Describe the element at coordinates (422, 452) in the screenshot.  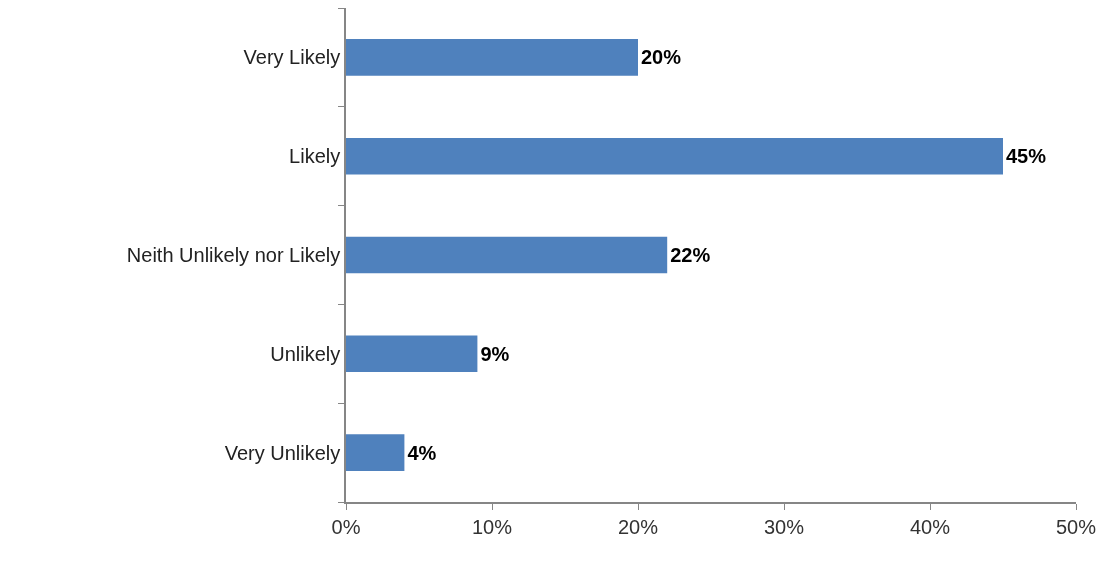
I see `data-label: 4%` at that location.